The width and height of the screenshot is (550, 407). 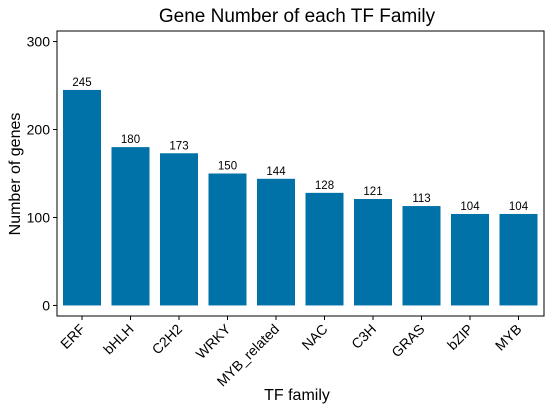 I want to click on x-tick-label: C2H2, so click(x=166, y=339).